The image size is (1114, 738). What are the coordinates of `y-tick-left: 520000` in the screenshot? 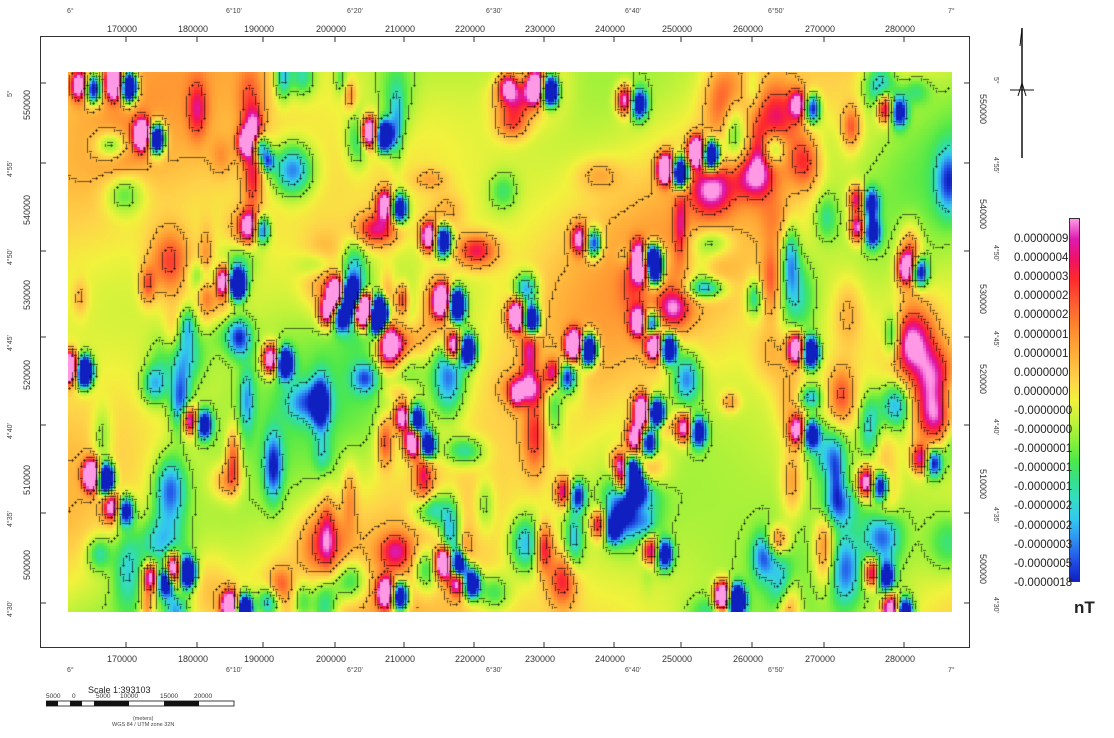 It's located at (27, 374).